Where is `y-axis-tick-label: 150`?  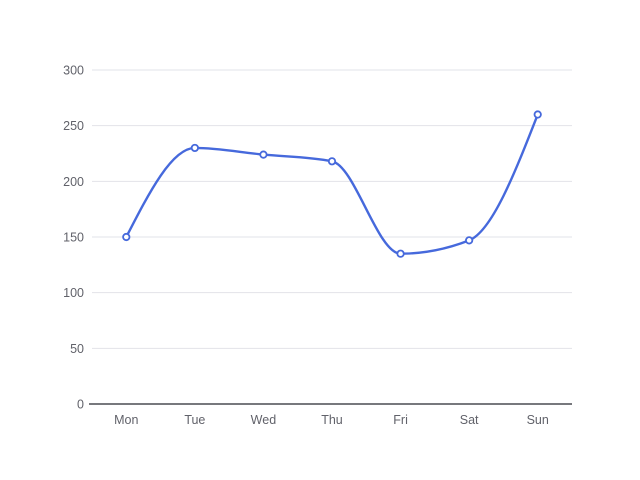 y-axis-tick-label: 150 is located at coordinates (73, 238).